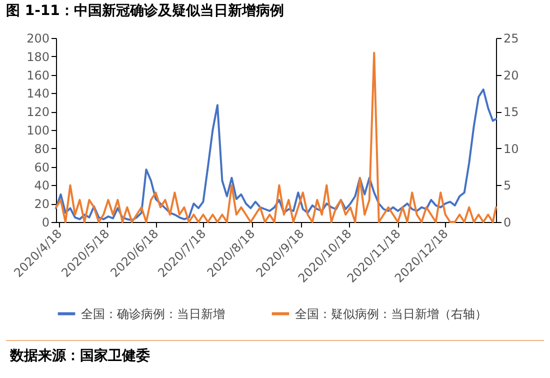 Image resolution: width=550 pixels, height=378 pixels. Describe the element at coordinates (46, 223) in the screenshot. I see `y-tick-label: 0` at that location.